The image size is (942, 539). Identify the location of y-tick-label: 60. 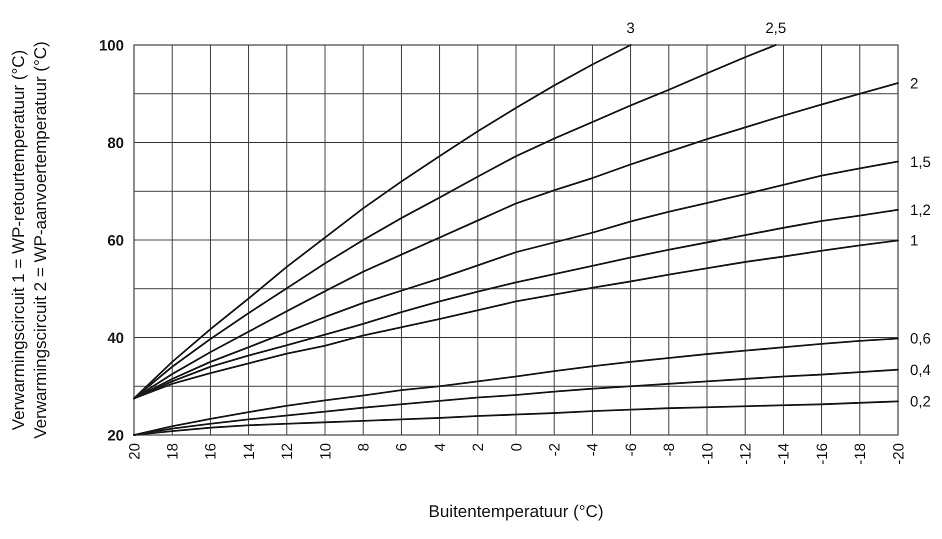
(115, 241).